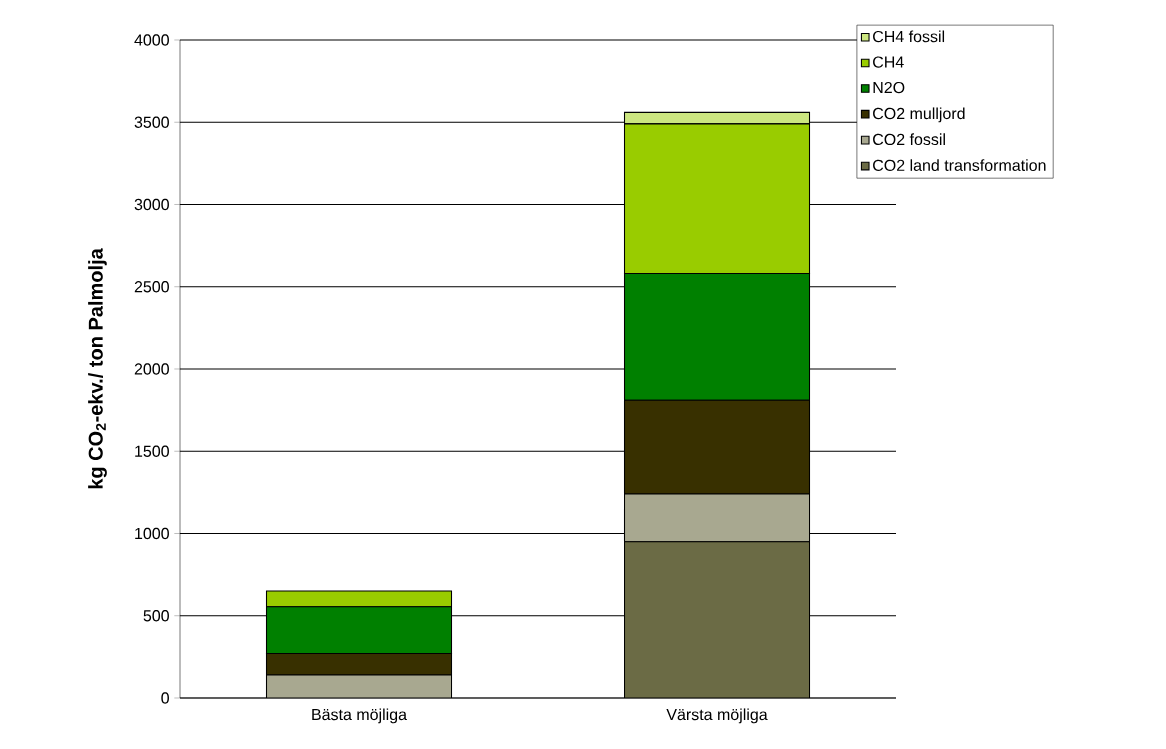 The image size is (1166, 749). I want to click on legend-label: CO2 fossil, so click(909, 139).